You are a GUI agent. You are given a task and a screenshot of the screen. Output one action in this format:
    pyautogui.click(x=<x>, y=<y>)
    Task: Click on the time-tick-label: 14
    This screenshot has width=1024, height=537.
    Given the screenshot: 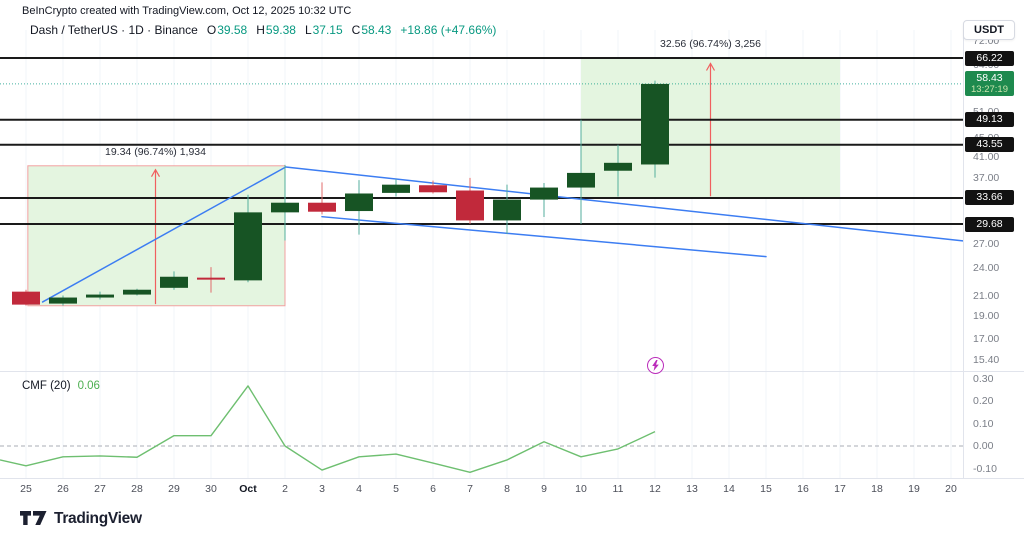 What is the action you would take?
    pyautogui.click(x=729, y=489)
    